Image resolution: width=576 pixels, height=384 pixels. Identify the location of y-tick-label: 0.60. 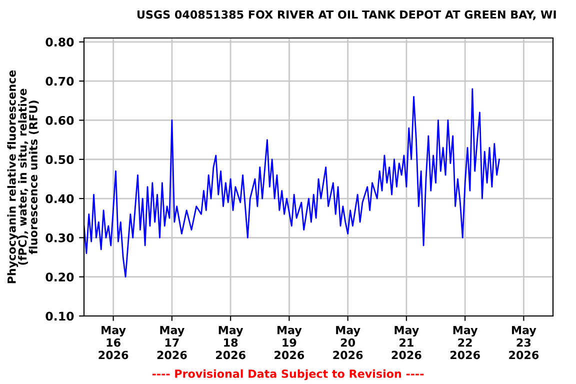
(60, 120).